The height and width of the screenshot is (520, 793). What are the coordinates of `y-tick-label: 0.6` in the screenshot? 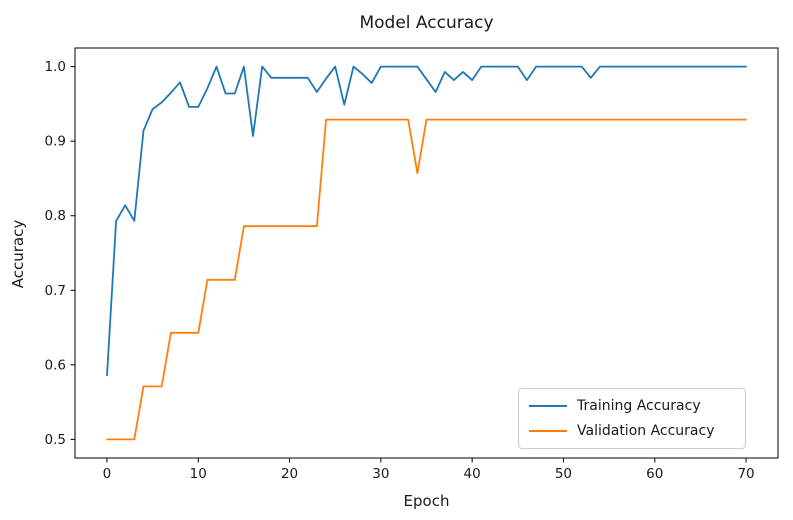 It's located at (55, 365).